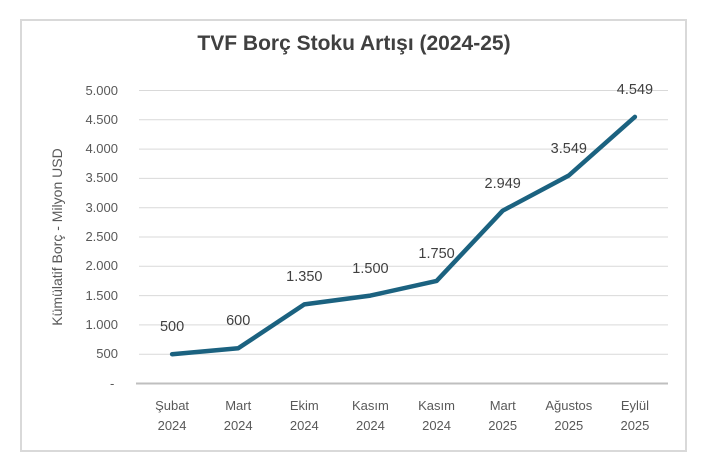 The height and width of the screenshot is (476, 708). What do you see at coordinates (238, 321) in the screenshot?
I see `data-point-label: 600` at bounding box center [238, 321].